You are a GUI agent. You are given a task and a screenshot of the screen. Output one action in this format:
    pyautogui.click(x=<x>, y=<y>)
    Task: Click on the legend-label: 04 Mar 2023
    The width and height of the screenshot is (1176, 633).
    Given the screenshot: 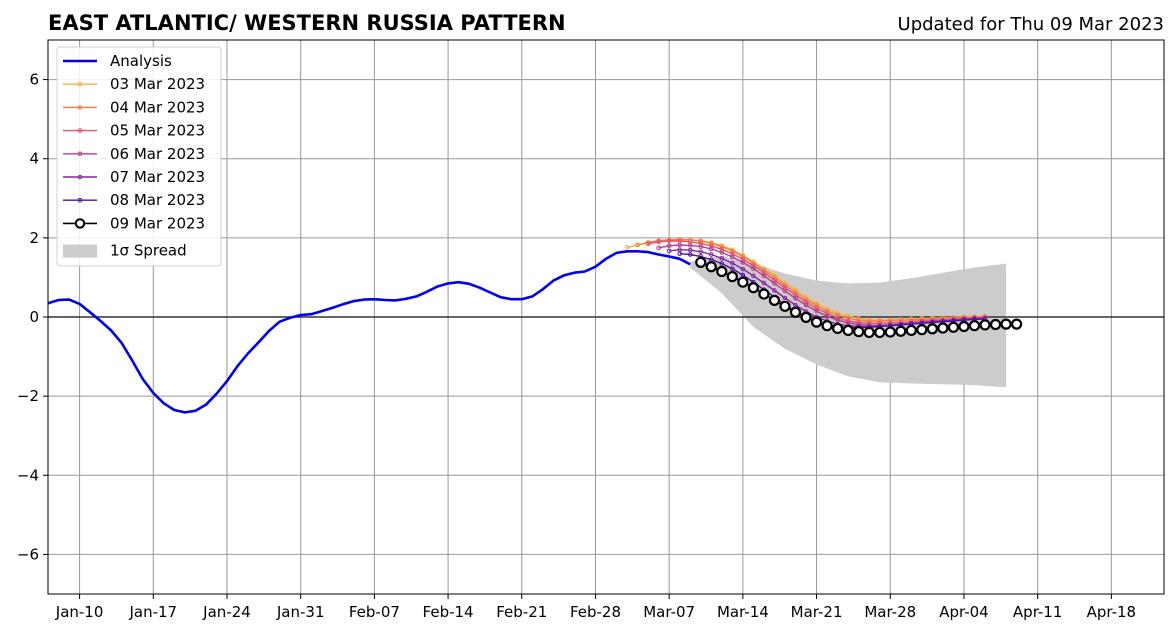 What is the action you would take?
    pyautogui.click(x=157, y=107)
    